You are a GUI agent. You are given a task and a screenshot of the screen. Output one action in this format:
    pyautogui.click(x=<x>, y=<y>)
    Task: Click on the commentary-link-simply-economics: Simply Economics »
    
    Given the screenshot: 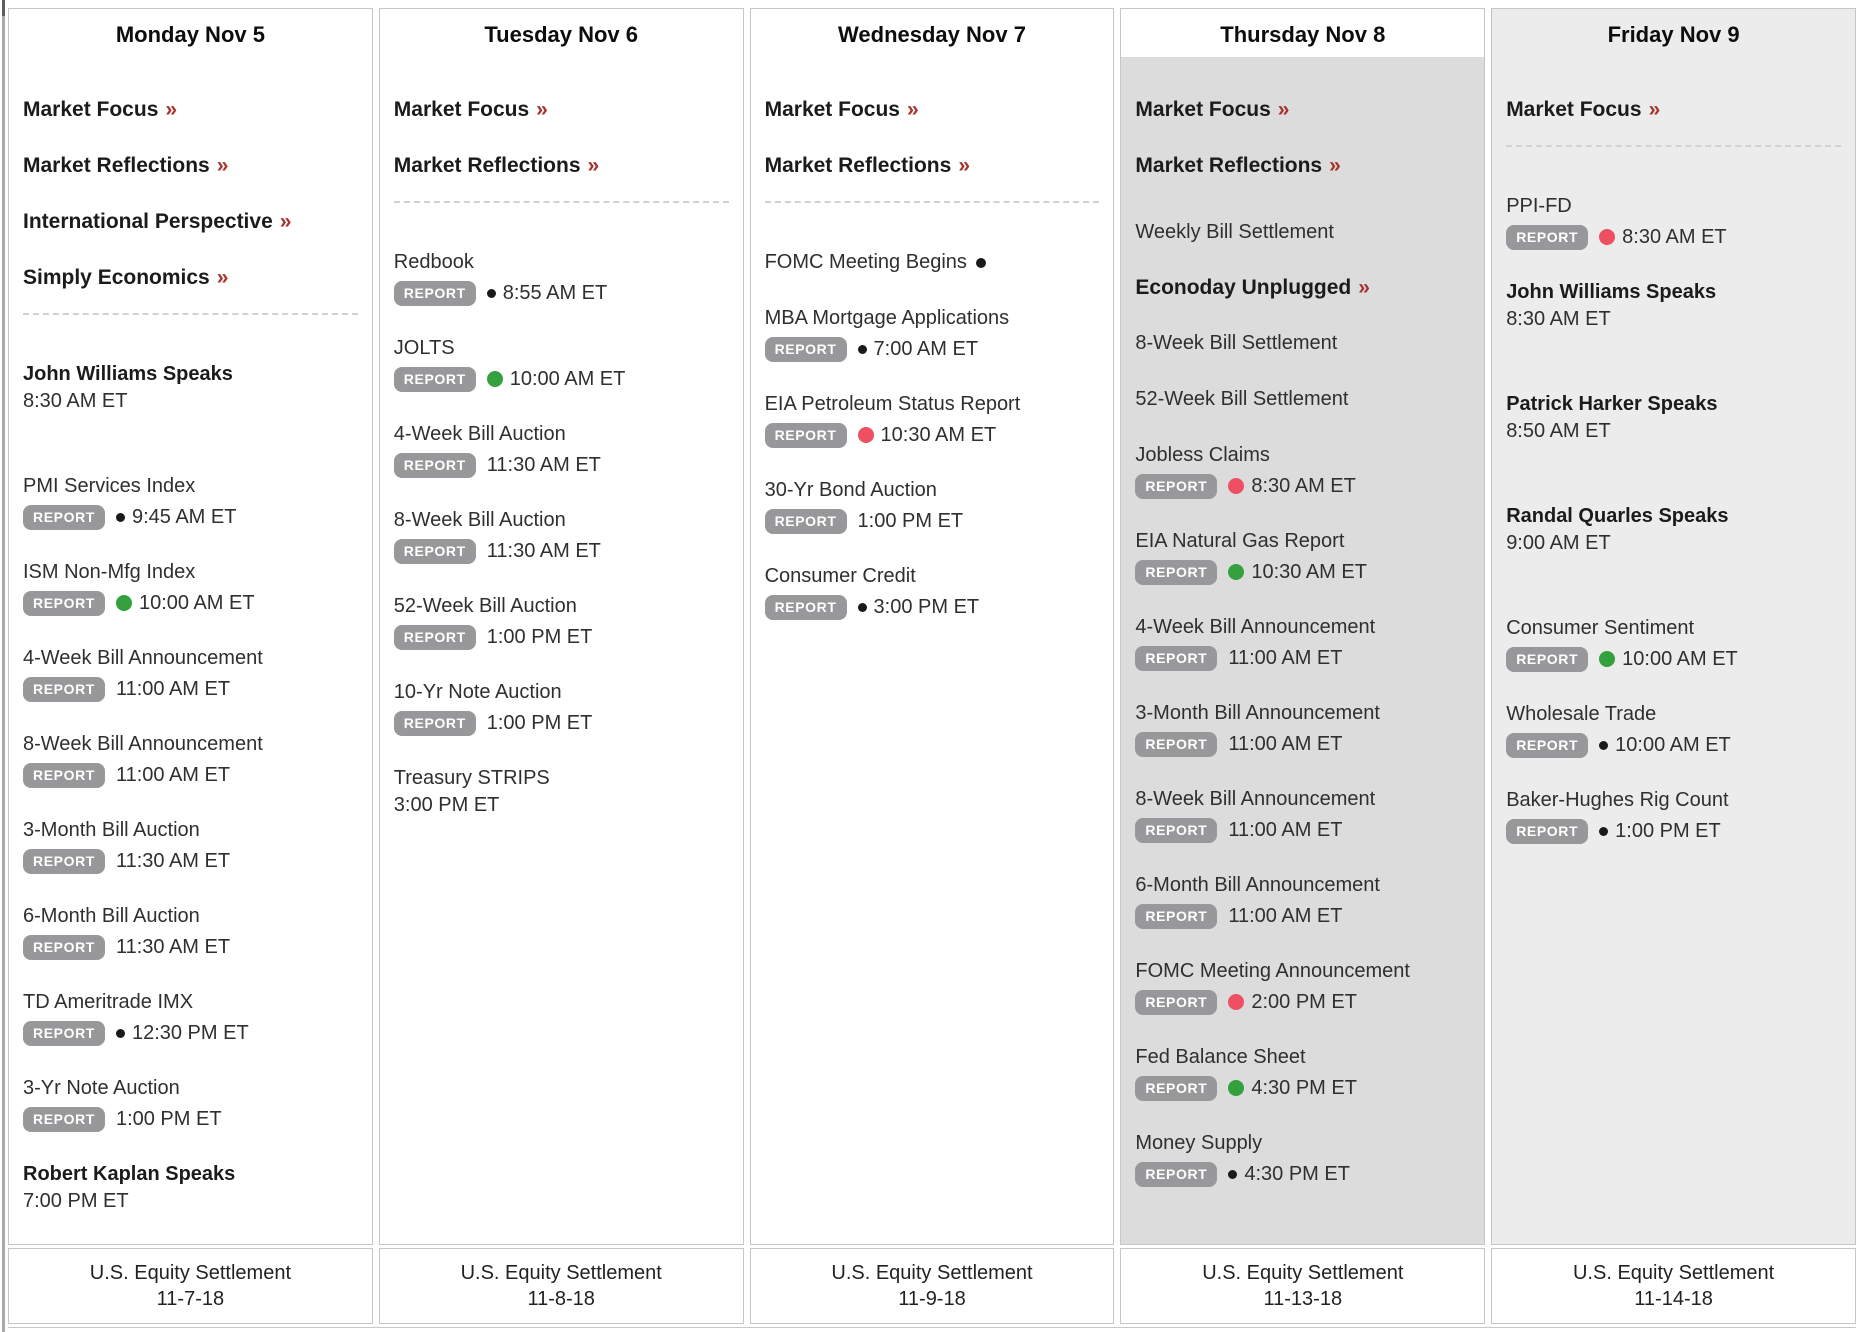 What is the action you would take?
    pyautogui.click(x=190, y=278)
    